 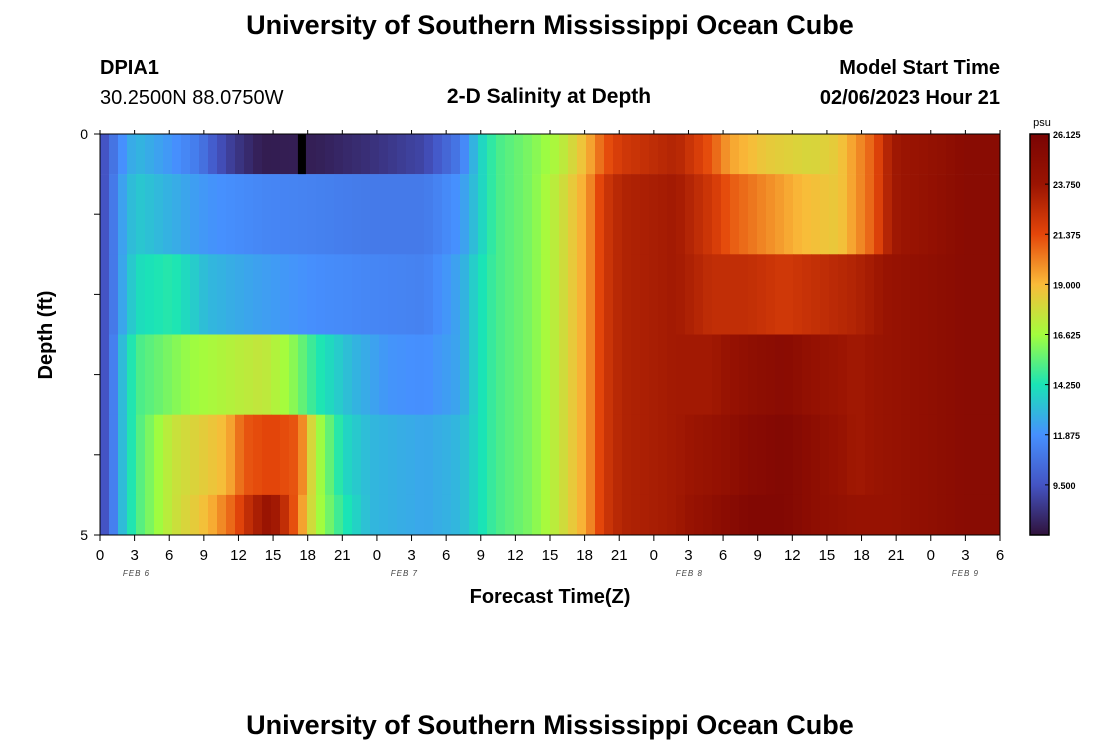 I want to click on x-tick-label: 12, so click(x=515, y=555).